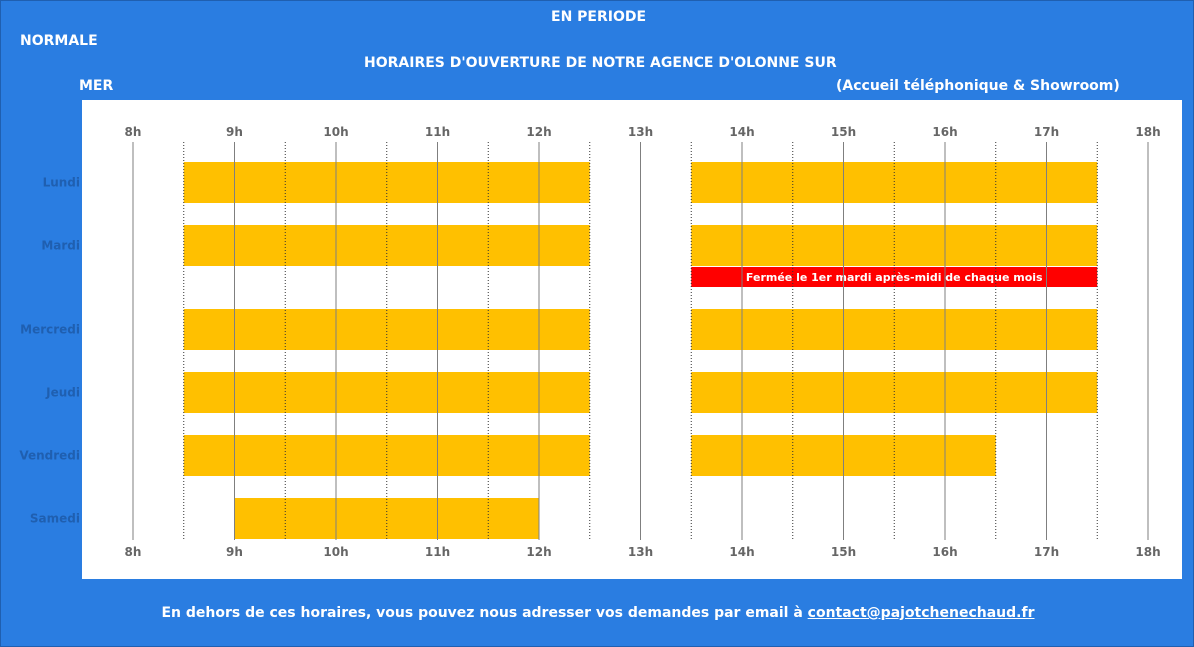 This screenshot has height=647, width=1194. Describe the element at coordinates (944, 132) in the screenshot. I see `tick-label-top-16h: 16h` at that location.